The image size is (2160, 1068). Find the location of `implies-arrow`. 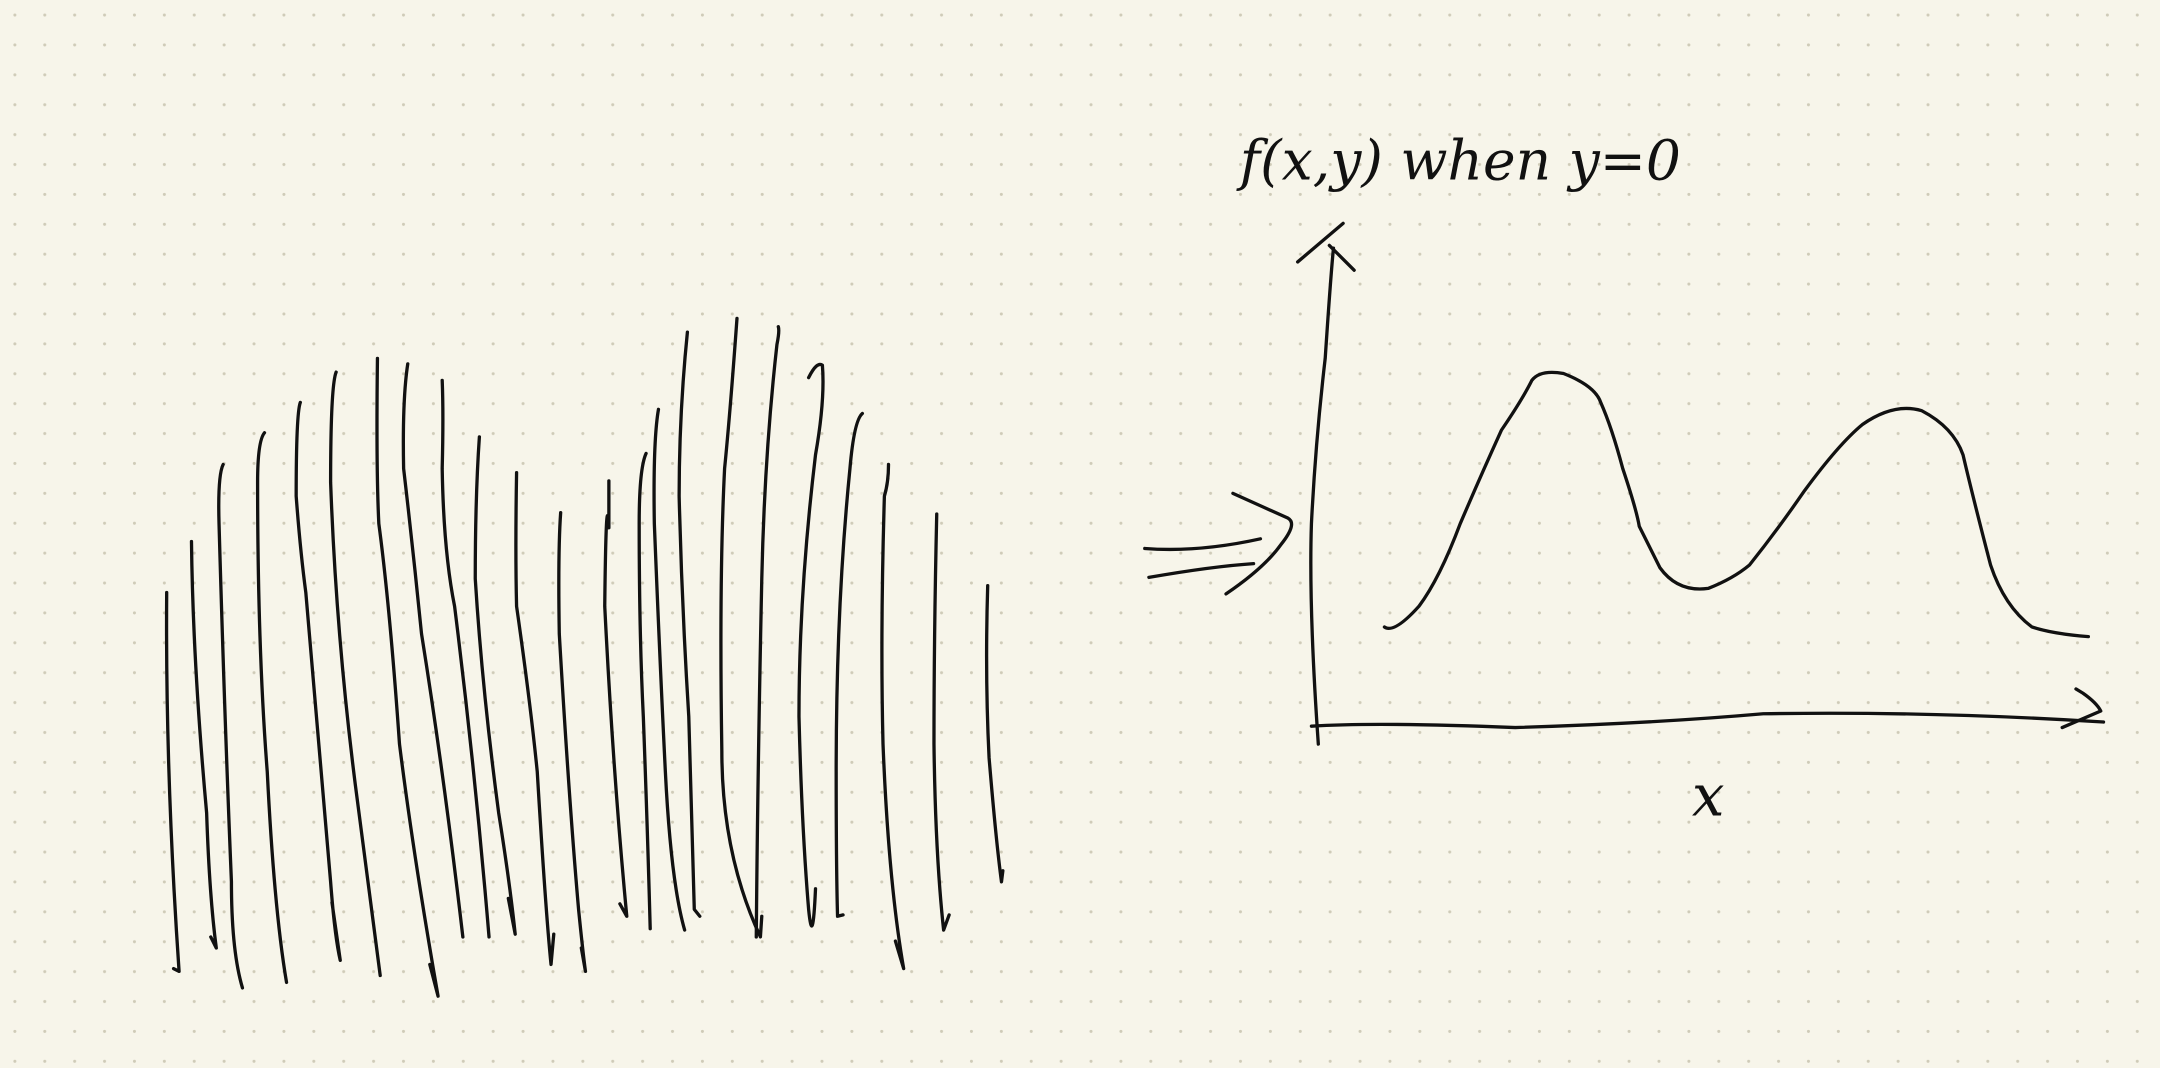

implies-arrow is located at coordinates (1218, 543).